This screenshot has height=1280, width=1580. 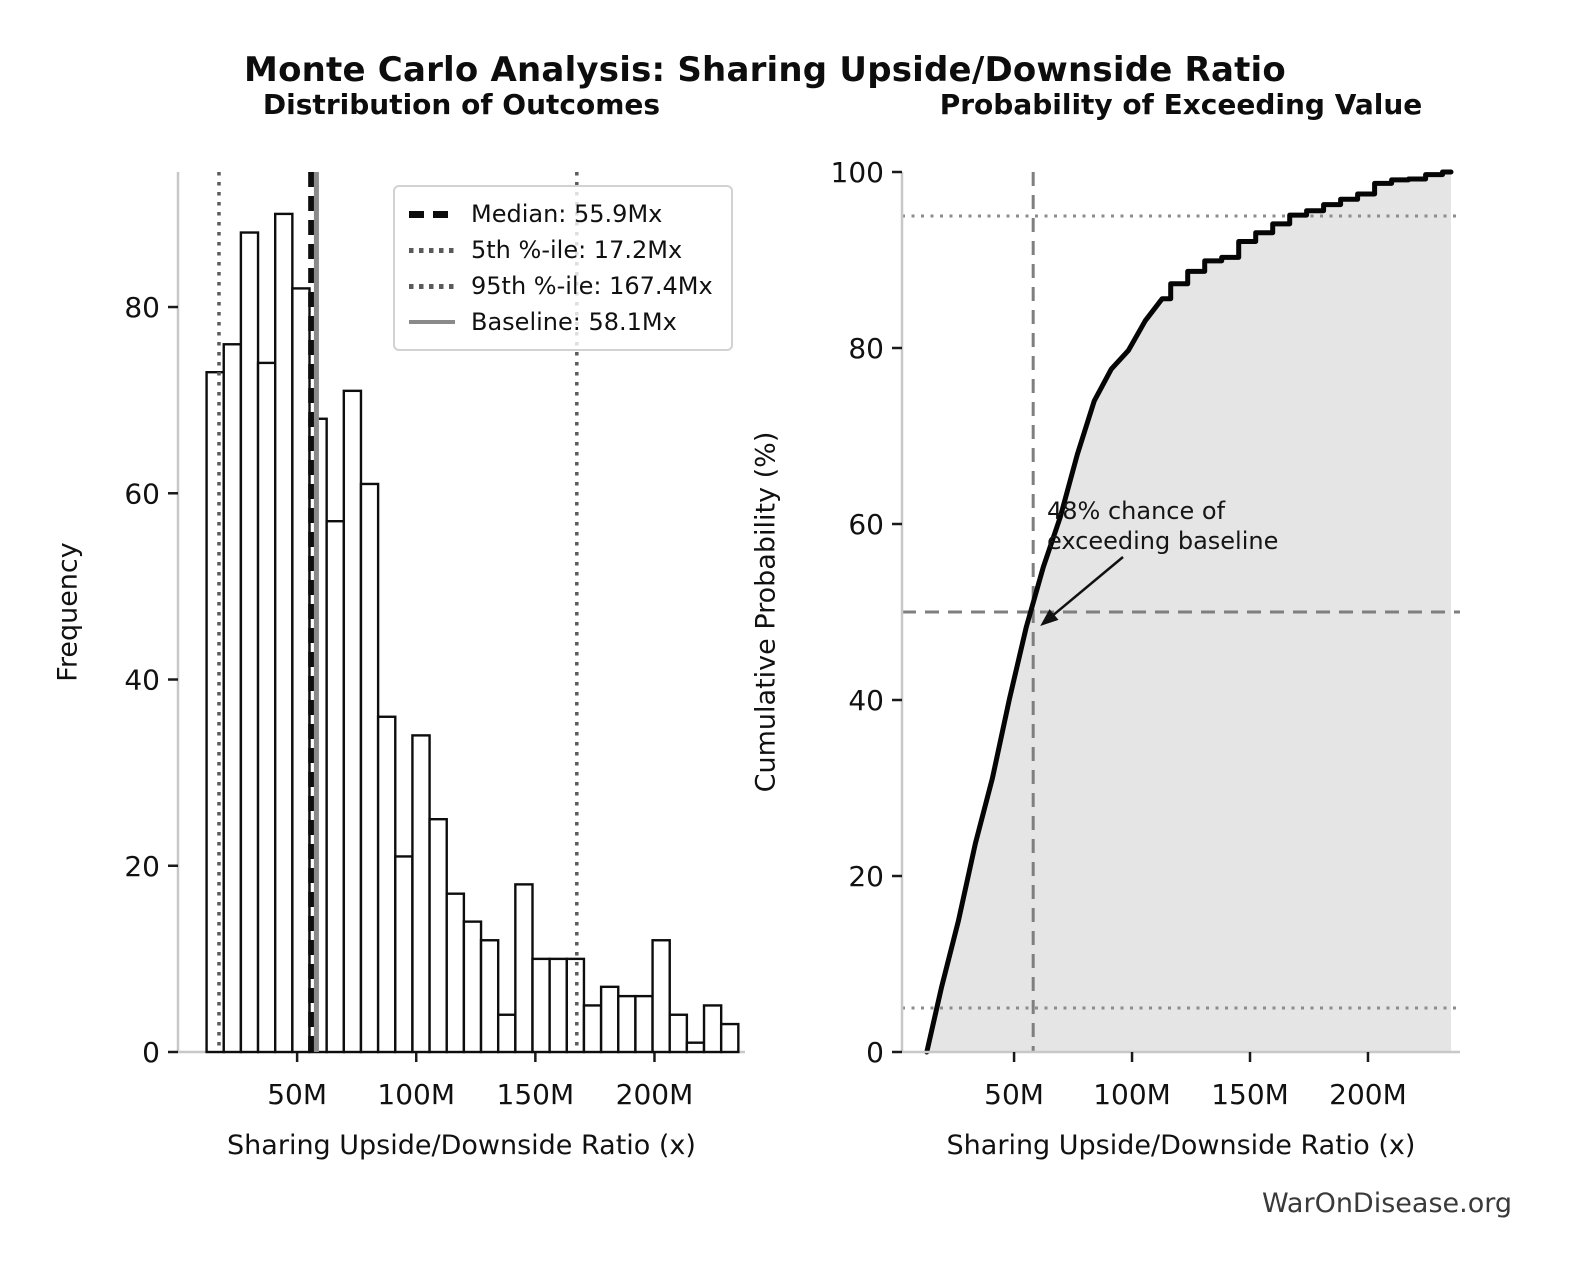 What do you see at coordinates (857, 172) in the screenshot?
I see `svg-text: 100` at bounding box center [857, 172].